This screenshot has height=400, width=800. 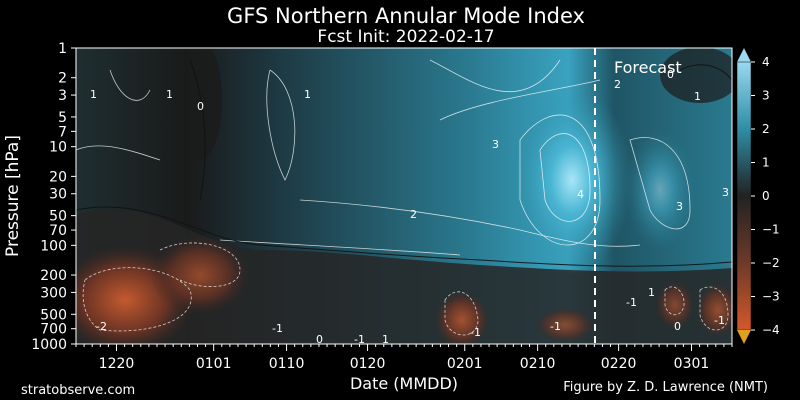 What do you see at coordinates (368, 364) in the screenshot?
I see `x-tick-label: 0120` at bounding box center [368, 364].